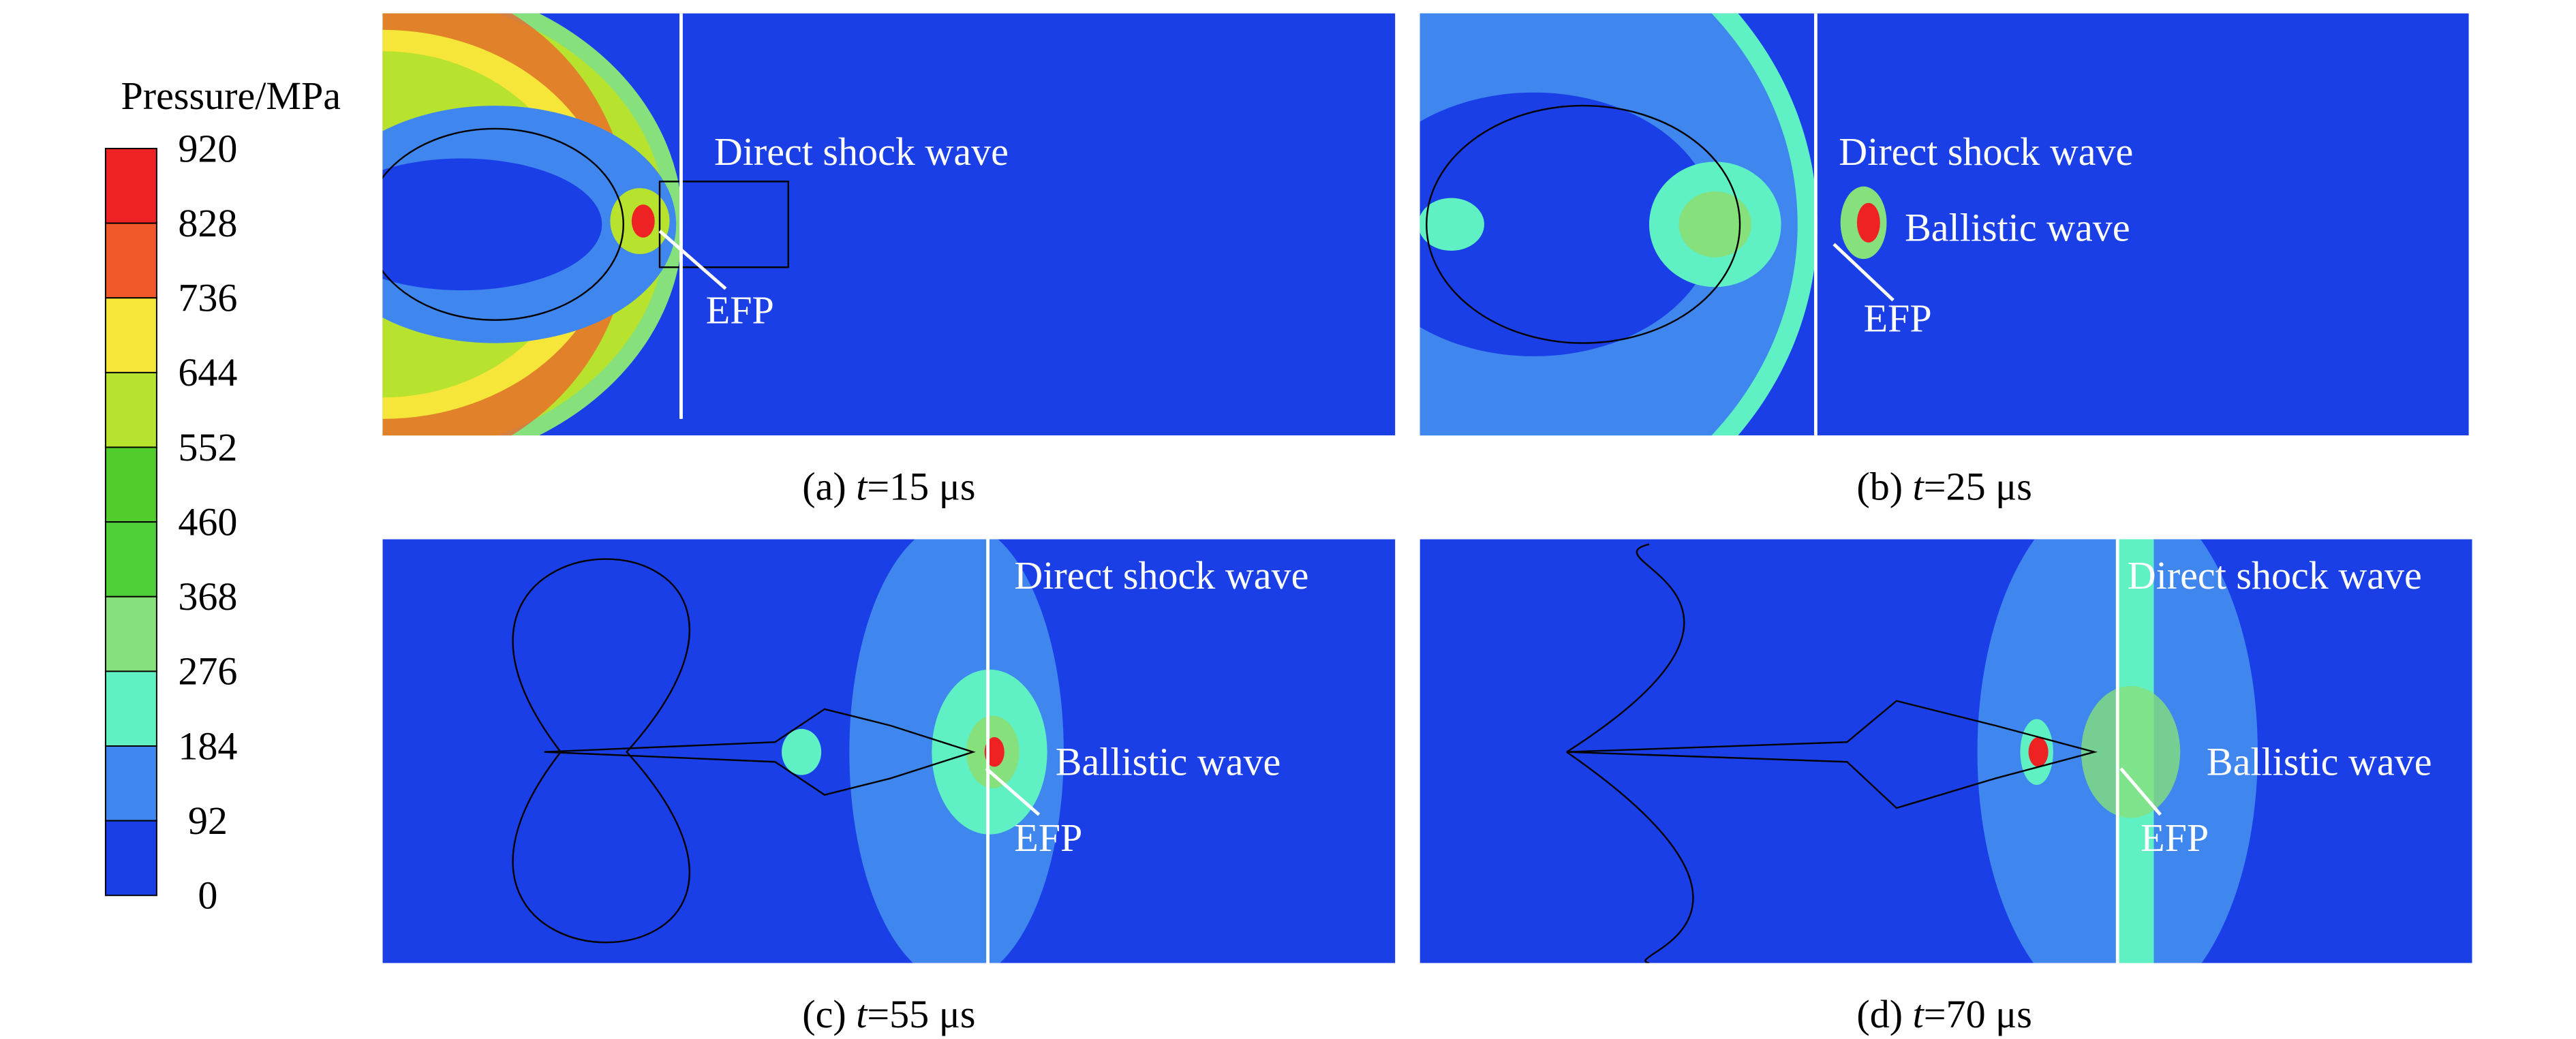 This screenshot has height=1039, width=2576. Describe the element at coordinates (207, 148) in the screenshot. I see `colorbar-tick-label: 920` at that location.